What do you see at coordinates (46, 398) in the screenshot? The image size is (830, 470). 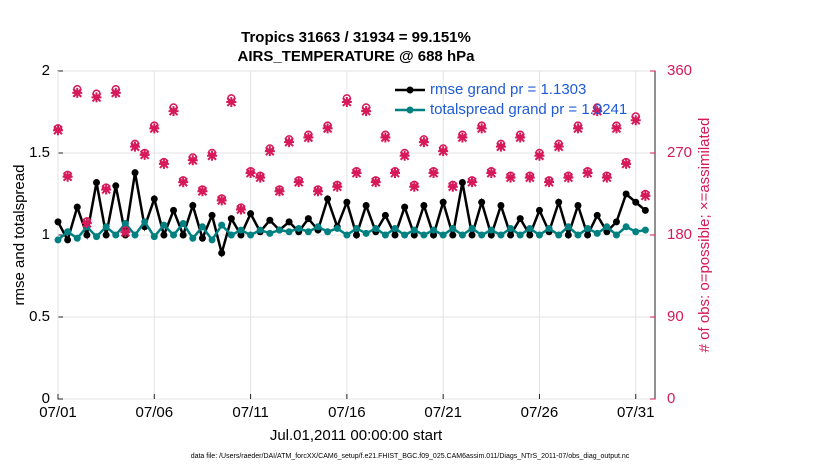 I see `y-tick-label: 0` at bounding box center [46, 398].